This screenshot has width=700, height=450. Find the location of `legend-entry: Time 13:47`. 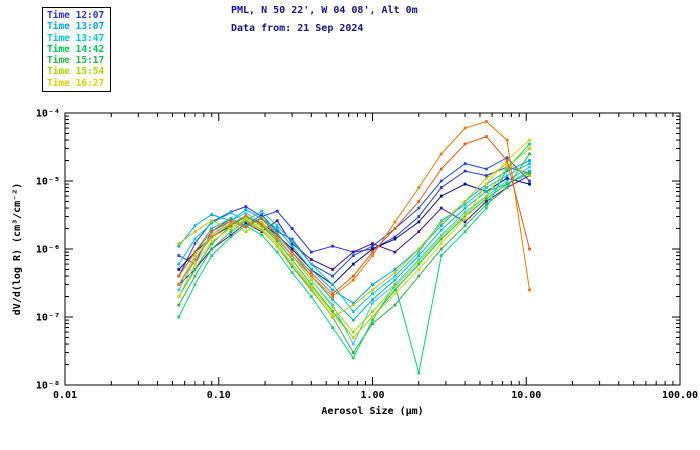

legend-entry: Time 13:47 is located at coordinates (76, 38).